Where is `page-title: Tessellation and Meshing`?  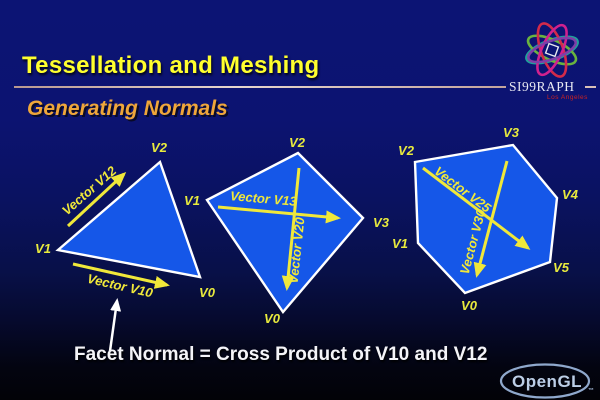 page-title: Tessellation and Meshing is located at coordinates (171, 65).